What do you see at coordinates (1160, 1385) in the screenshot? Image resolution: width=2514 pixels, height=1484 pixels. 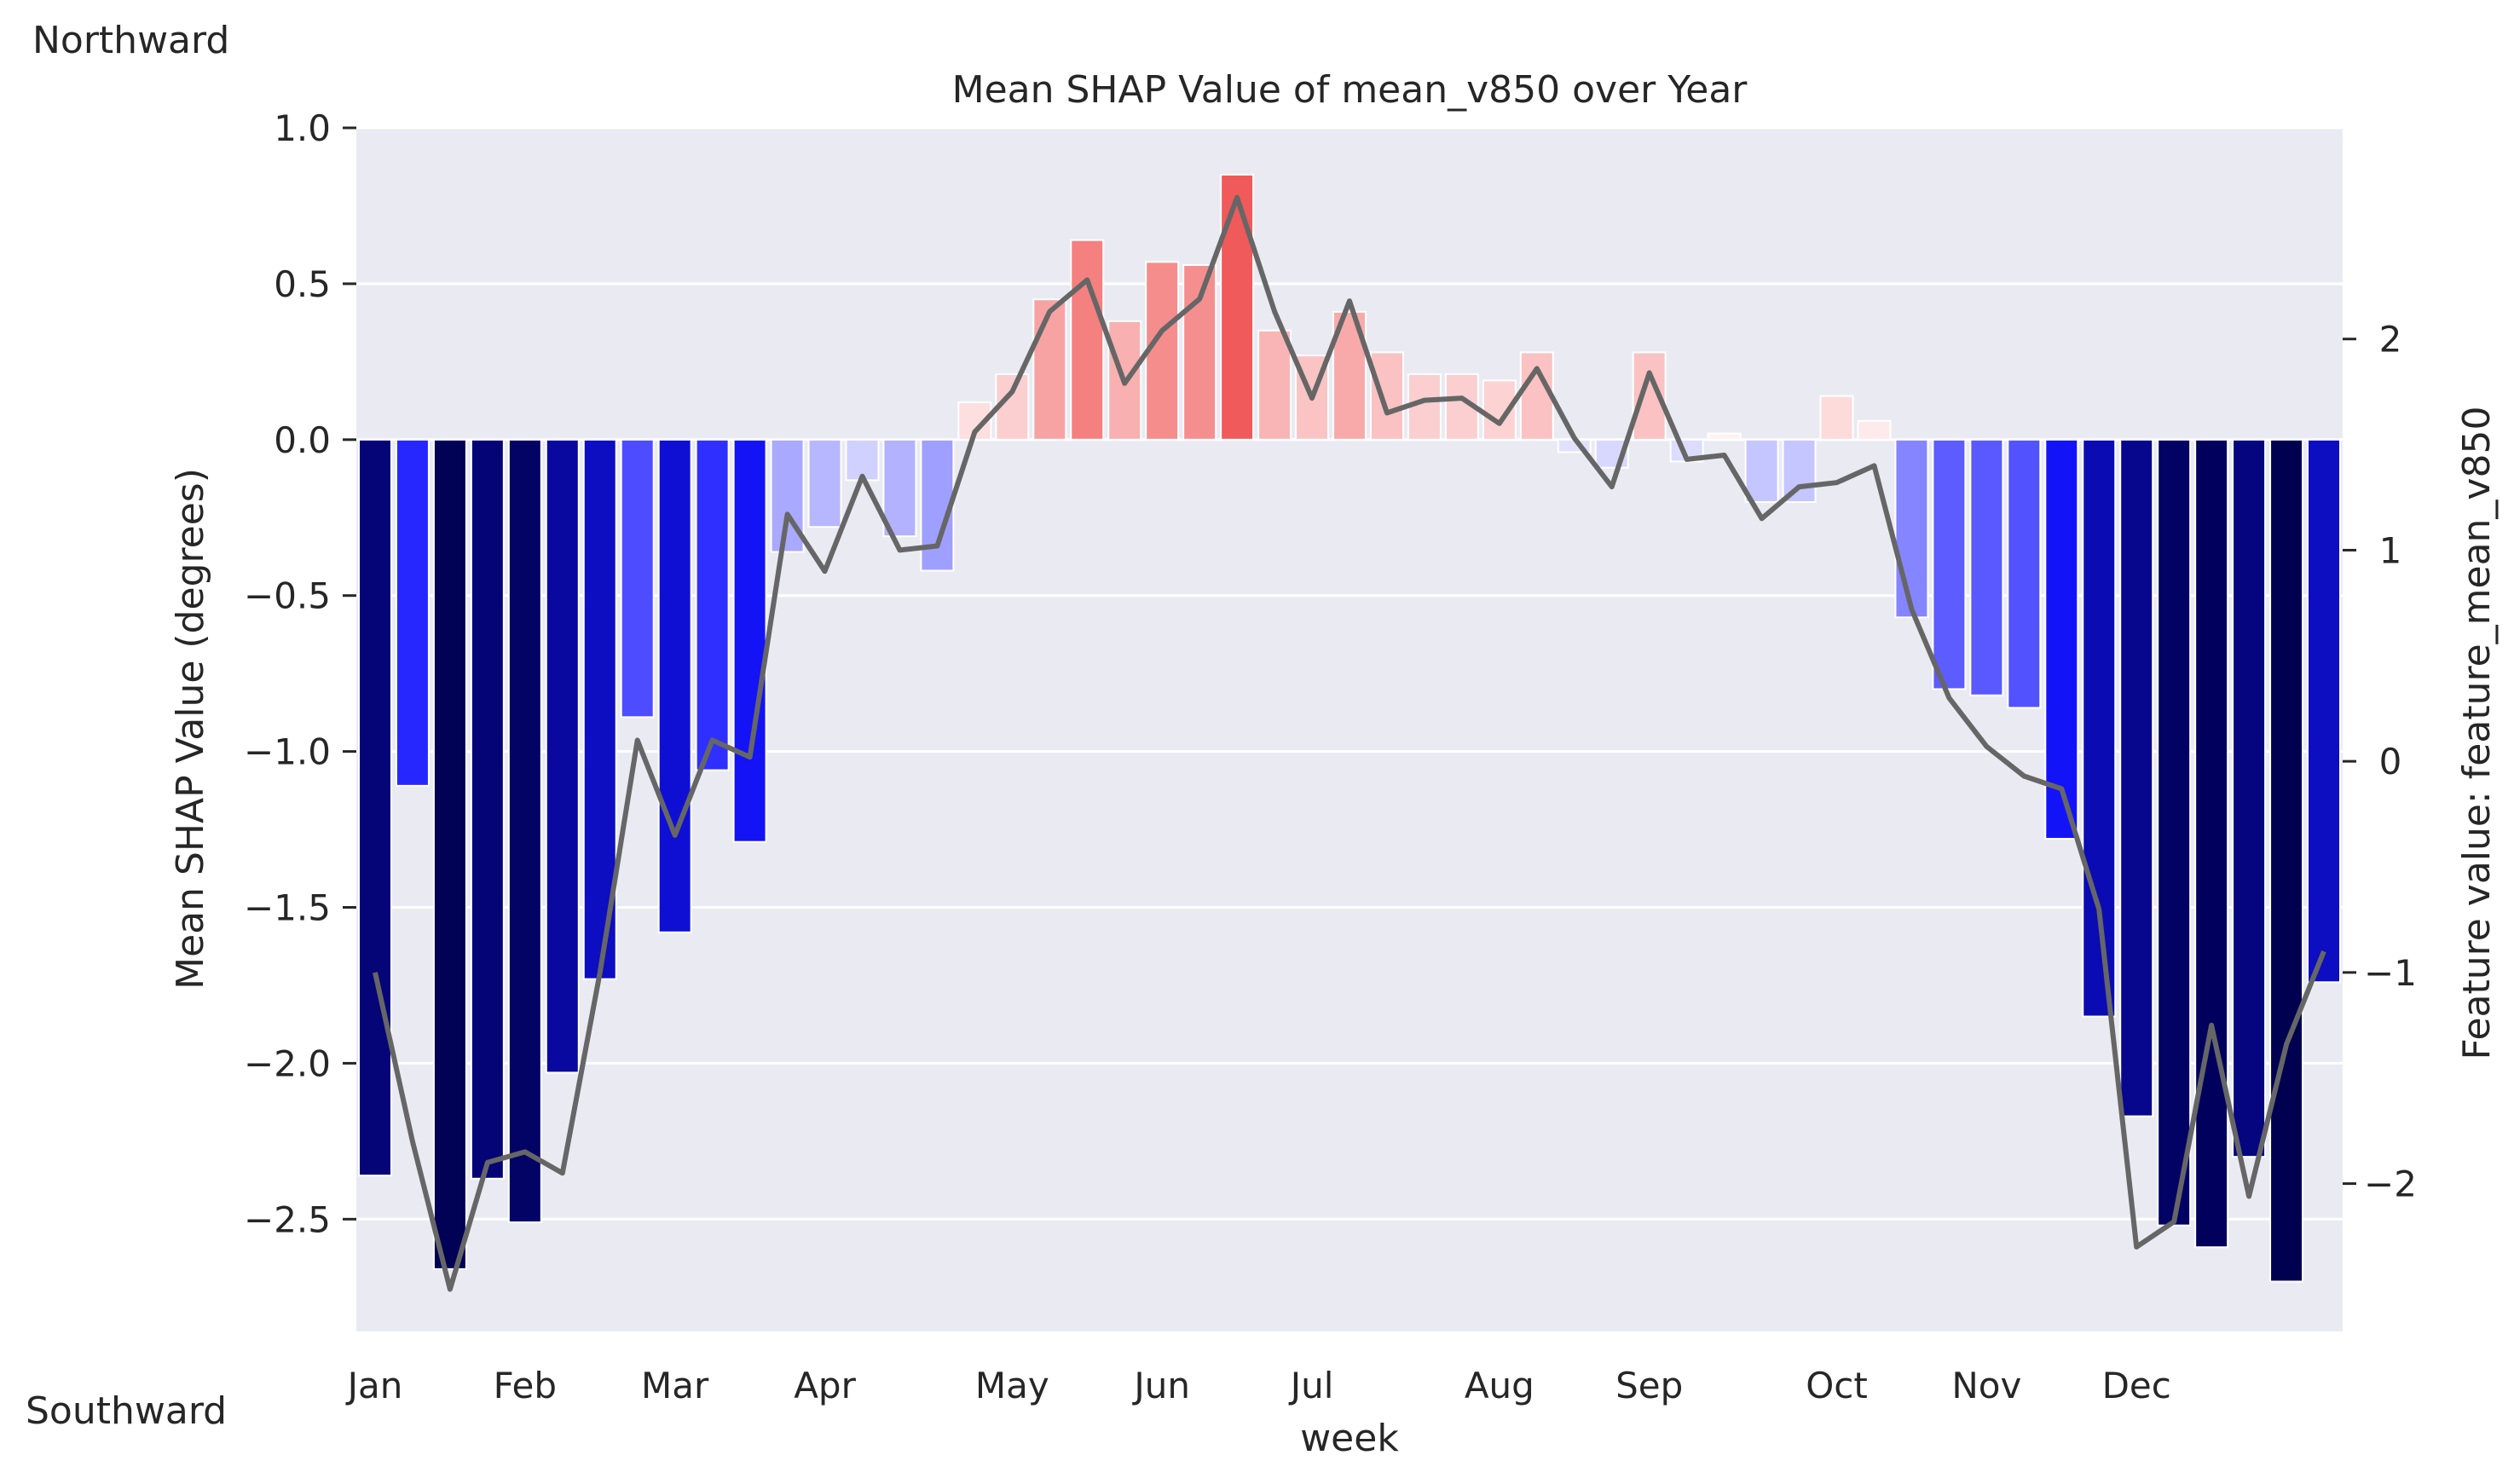 I see `month-label: Jun` at bounding box center [1160, 1385].